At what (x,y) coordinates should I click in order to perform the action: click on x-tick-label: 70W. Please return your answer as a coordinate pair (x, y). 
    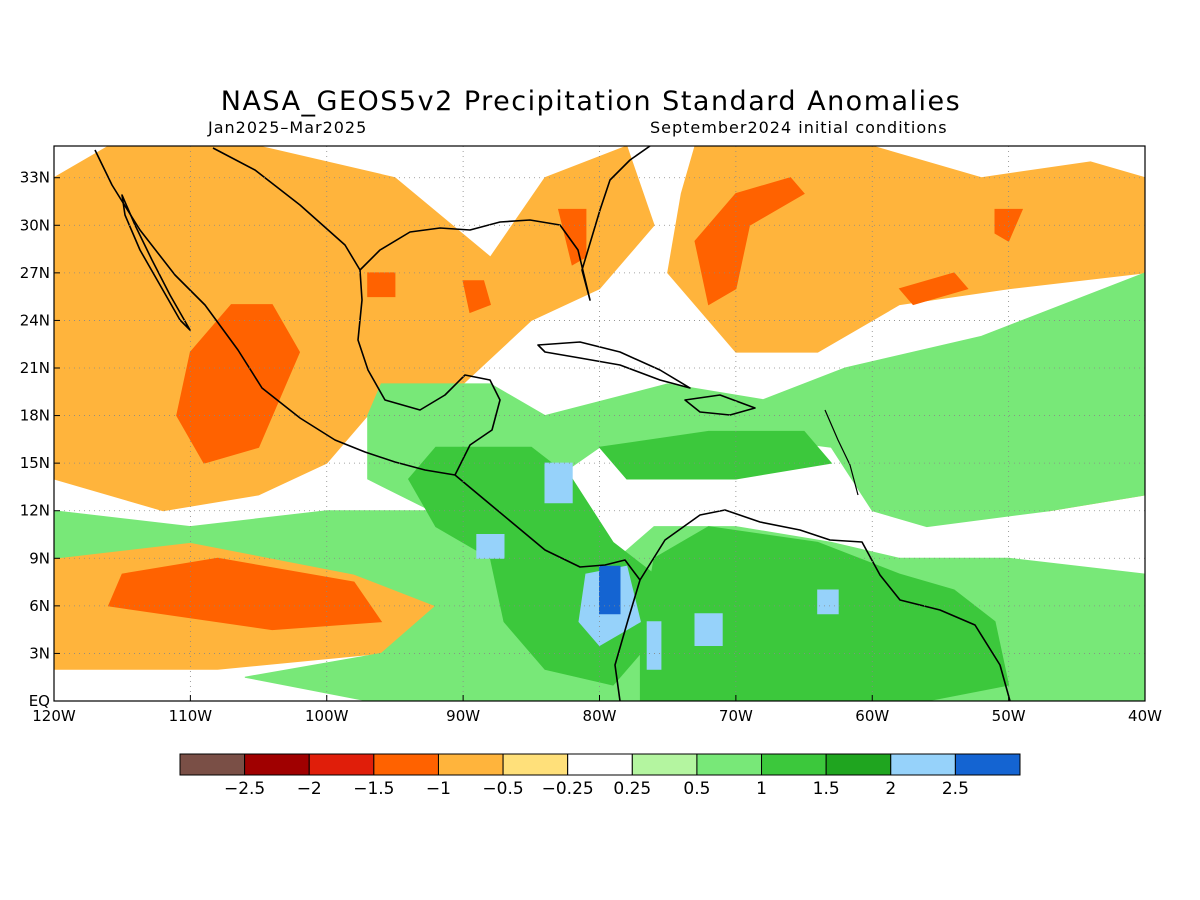
    Looking at the image, I should click on (736, 716).